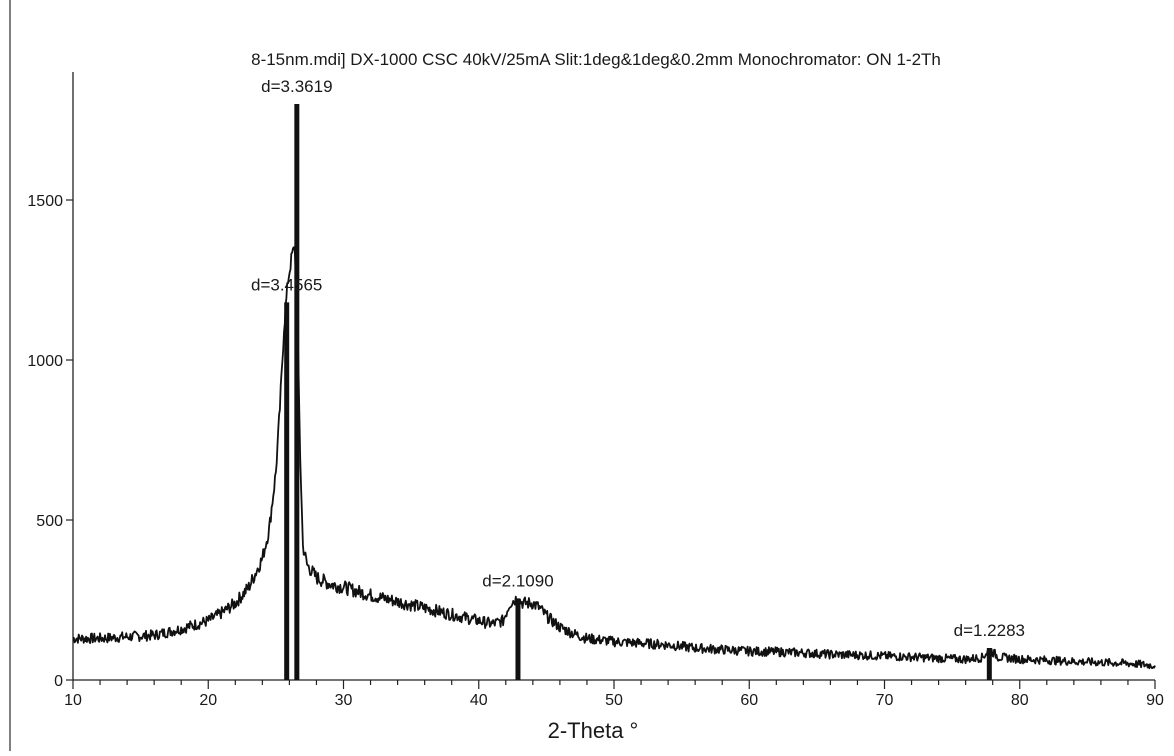 The image size is (1174, 756). I want to click on y-axis-ticks: 0 500 1000 1500, so click(50, 441).